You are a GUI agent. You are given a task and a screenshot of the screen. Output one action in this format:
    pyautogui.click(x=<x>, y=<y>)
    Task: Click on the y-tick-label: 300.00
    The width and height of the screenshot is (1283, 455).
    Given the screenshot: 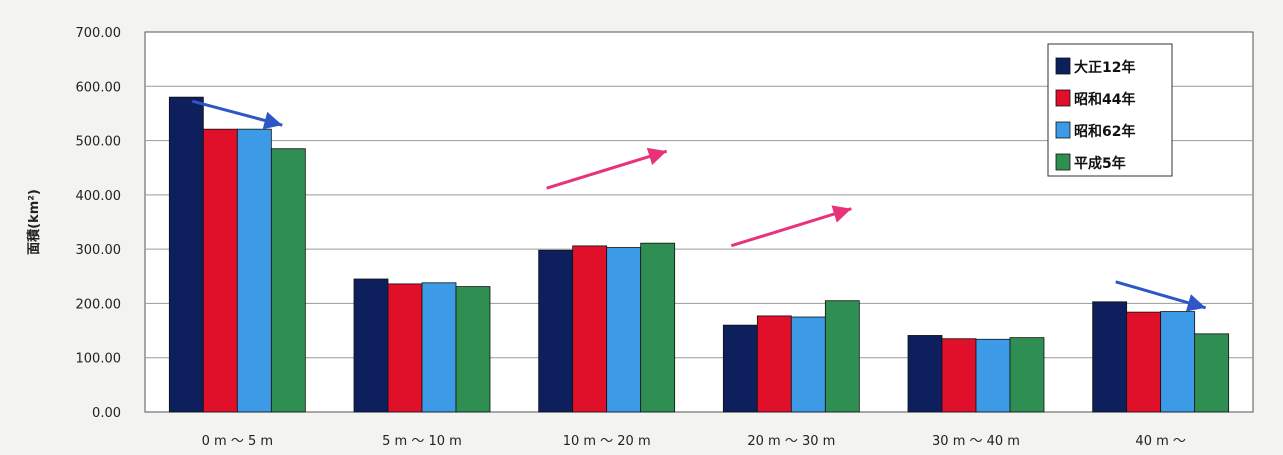 What is the action you would take?
    pyautogui.click(x=99, y=250)
    